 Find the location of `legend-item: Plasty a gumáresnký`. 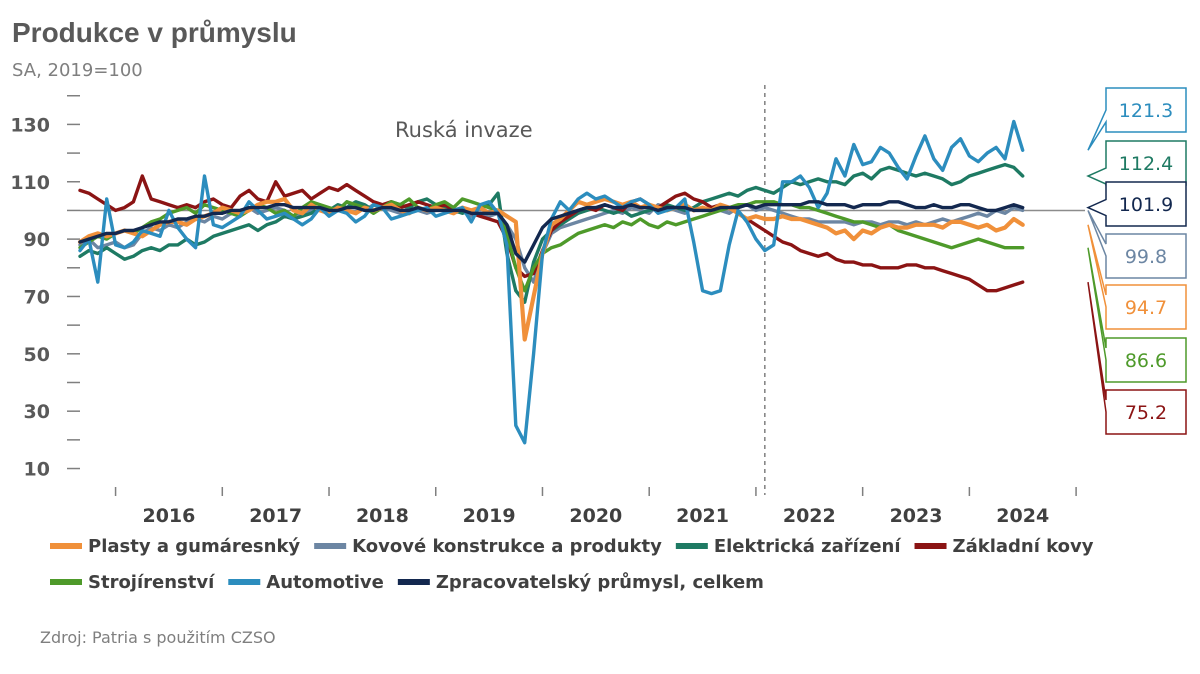

legend-item: Plasty a gumáresnký is located at coordinates (175, 546).